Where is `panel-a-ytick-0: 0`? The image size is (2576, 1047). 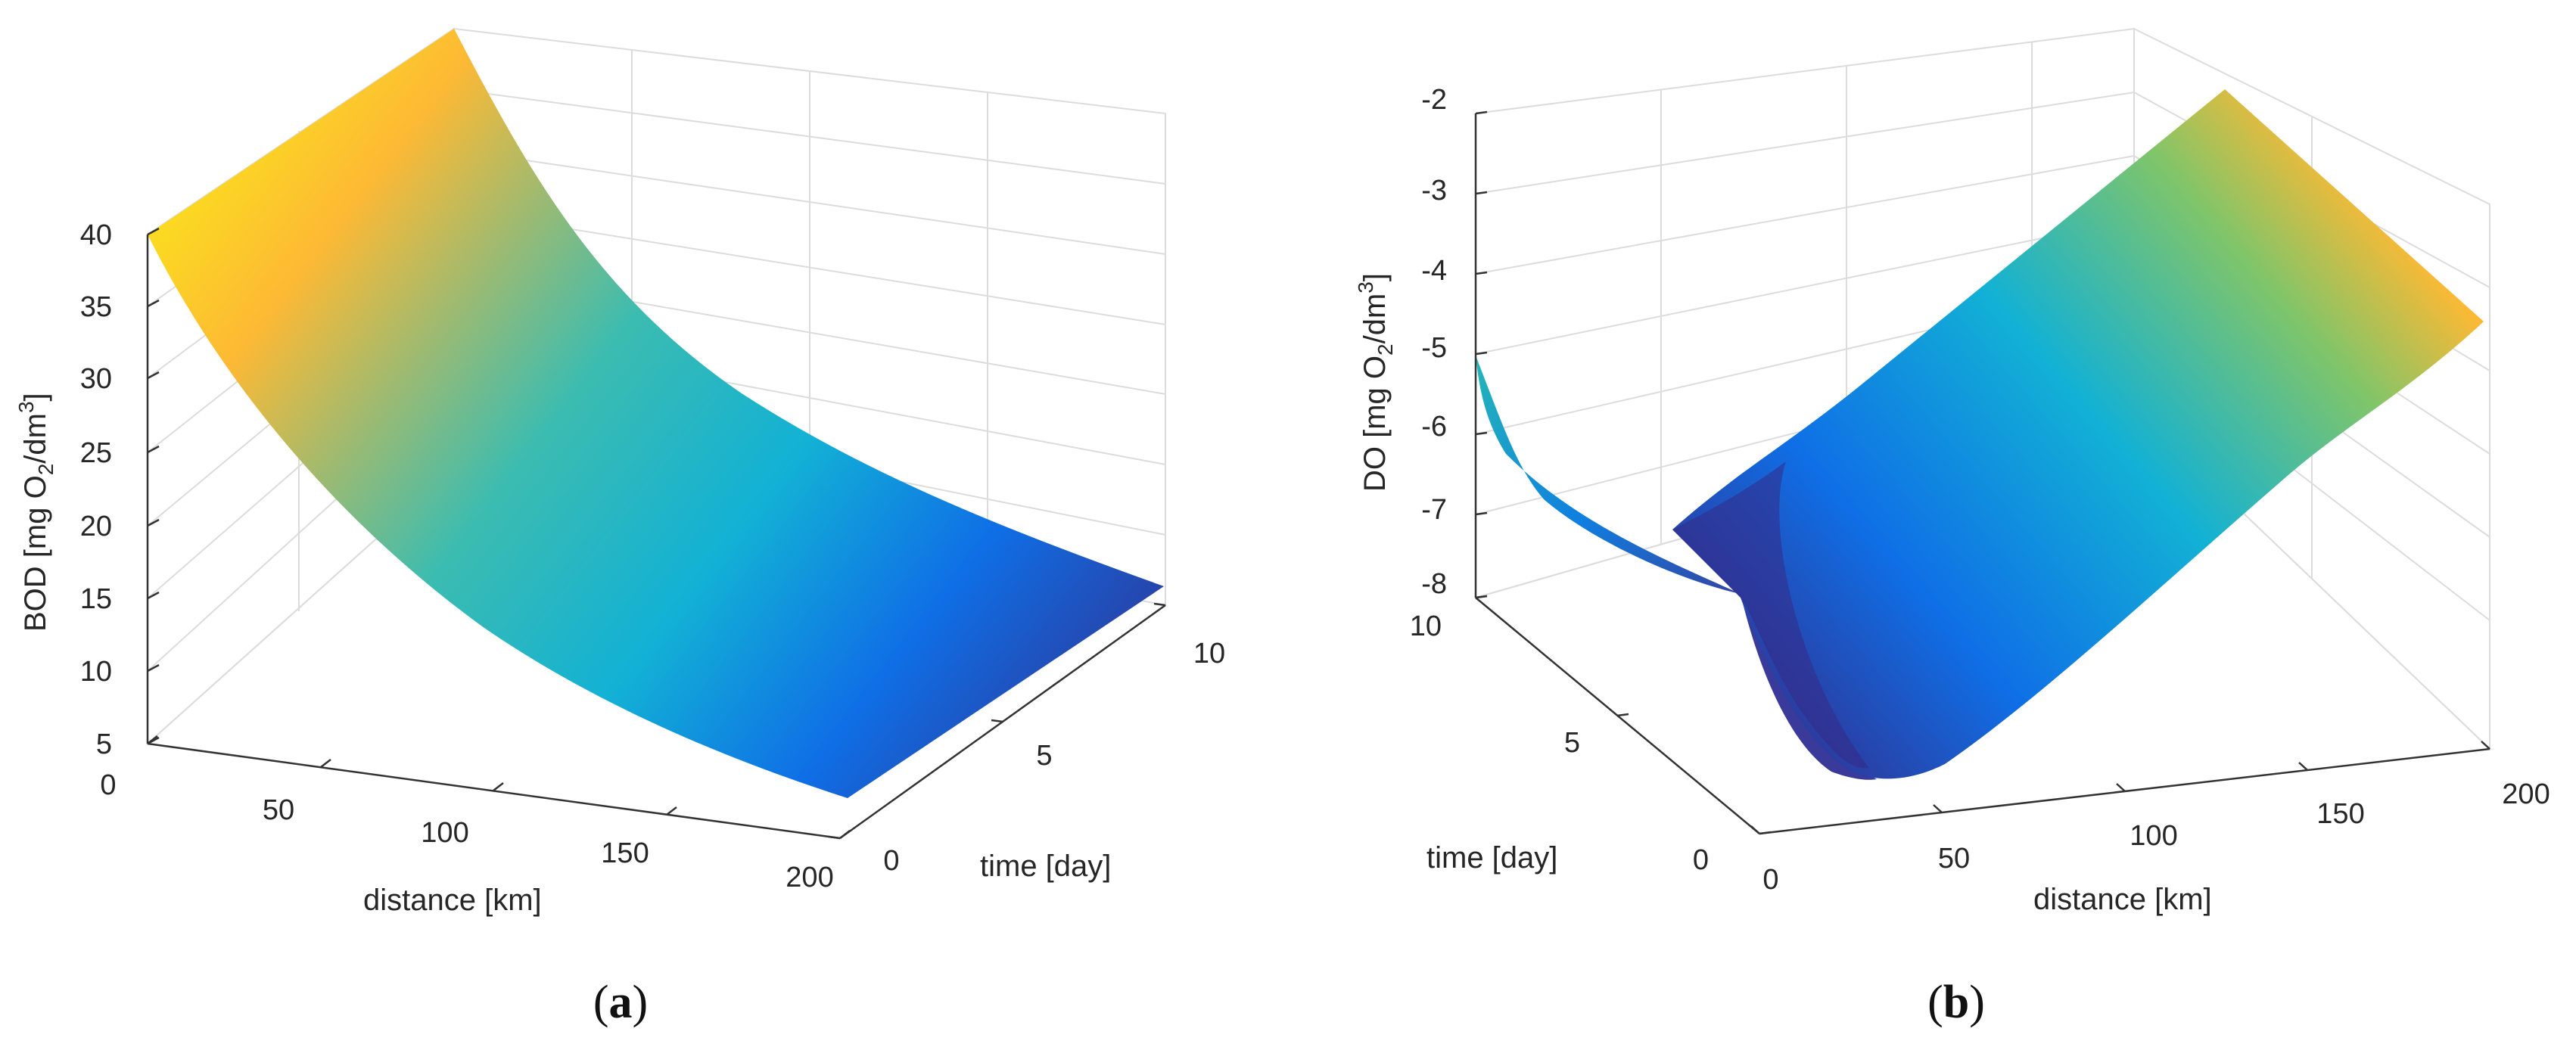 panel-a-ytick-0: 0 is located at coordinates (891, 861).